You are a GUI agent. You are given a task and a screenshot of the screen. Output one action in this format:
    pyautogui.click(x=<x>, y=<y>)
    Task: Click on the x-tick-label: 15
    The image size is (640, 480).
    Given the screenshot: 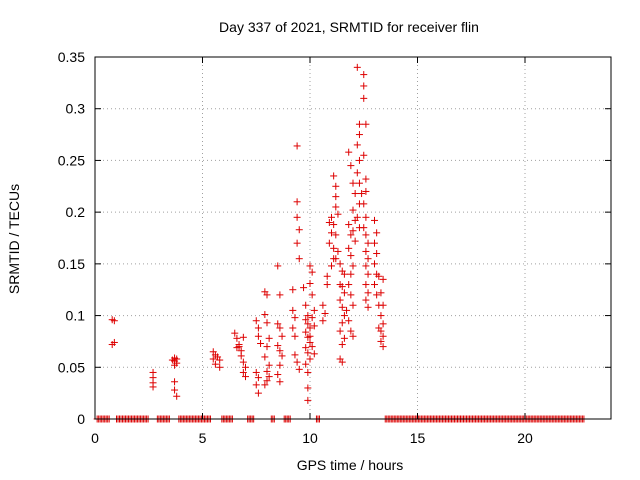 What is the action you would take?
    pyautogui.click(x=418, y=438)
    